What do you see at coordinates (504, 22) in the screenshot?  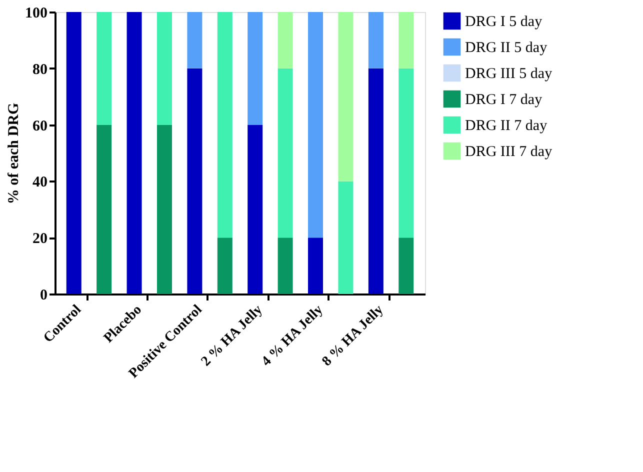 I see `legend-label: DRG I 5 day` at bounding box center [504, 22].